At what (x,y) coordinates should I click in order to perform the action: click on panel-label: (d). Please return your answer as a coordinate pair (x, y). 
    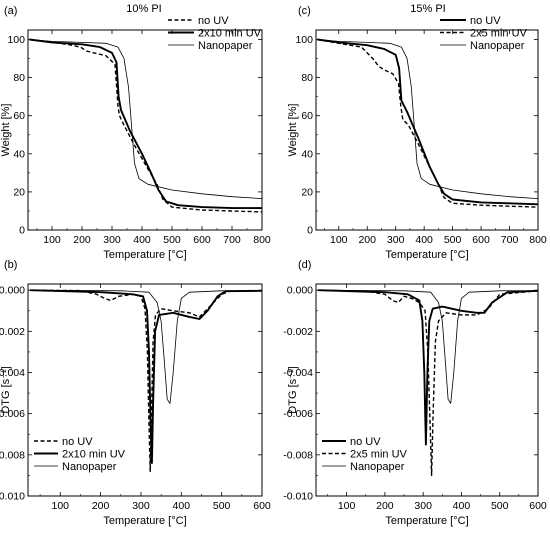
    Looking at the image, I should click on (304, 265).